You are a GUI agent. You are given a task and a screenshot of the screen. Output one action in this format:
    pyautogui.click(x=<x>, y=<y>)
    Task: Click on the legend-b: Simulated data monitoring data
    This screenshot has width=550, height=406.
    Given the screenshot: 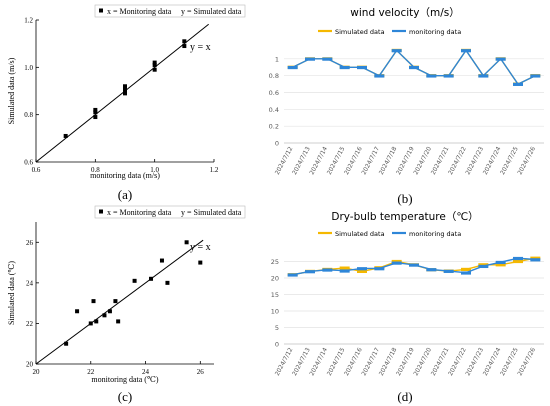 What is the action you would take?
    pyautogui.click(x=389, y=32)
    